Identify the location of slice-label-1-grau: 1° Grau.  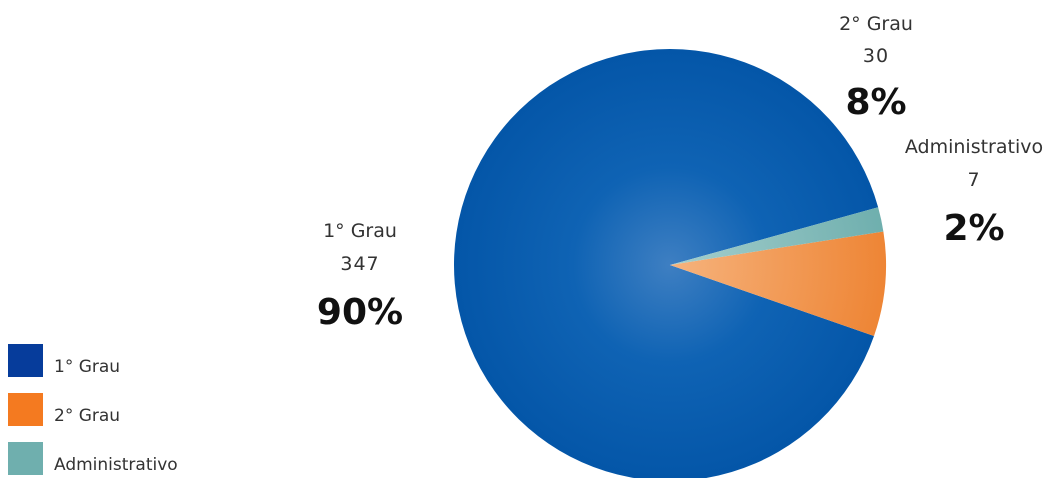
(360, 231).